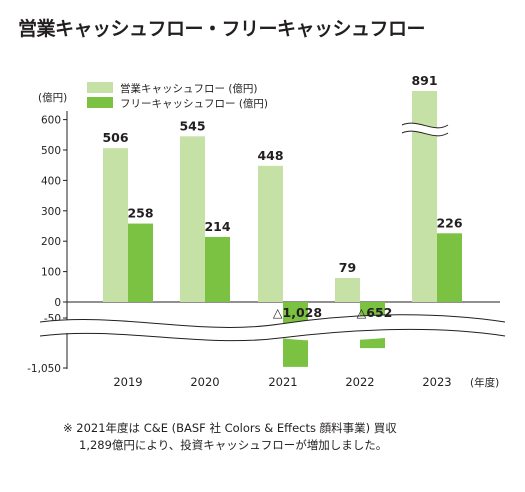 The height and width of the screenshot is (492, 525). Describe the element at coordinates (52, 97) in the screenshot. I see `y-unit-label: (億円)` at that location.